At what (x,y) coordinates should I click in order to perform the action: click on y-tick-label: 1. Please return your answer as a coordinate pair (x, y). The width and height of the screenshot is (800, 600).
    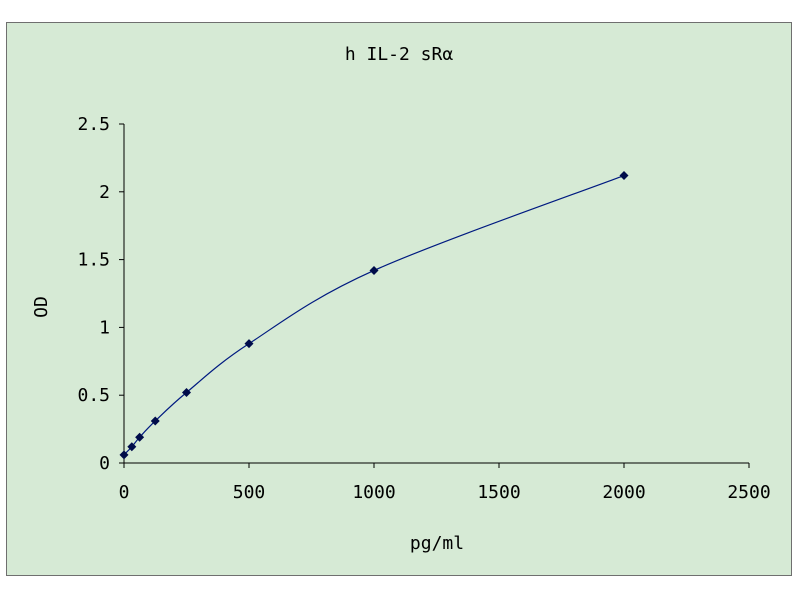
    Looking at the image, I should click on (104, 327).